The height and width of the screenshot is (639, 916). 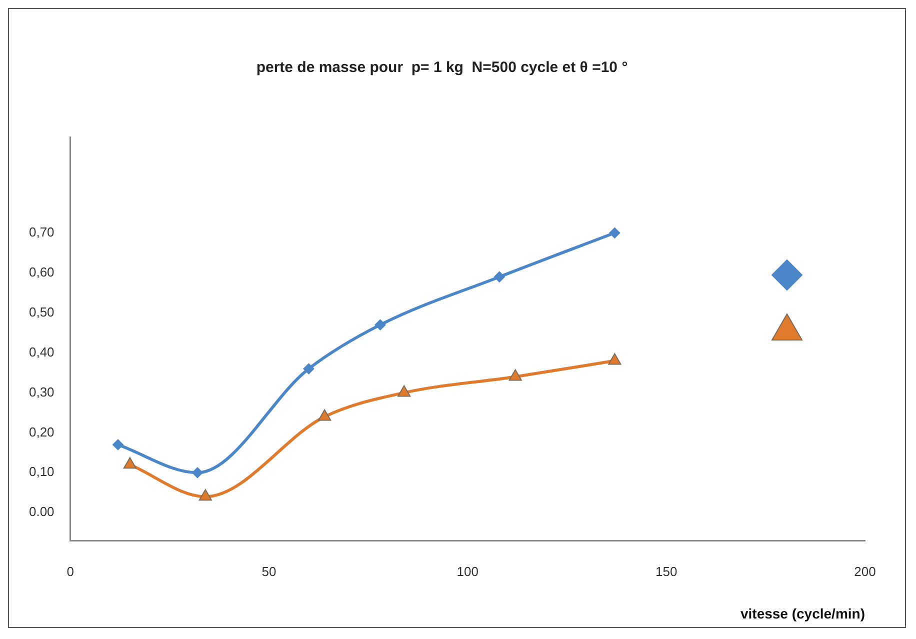 What do you see at coordinates (802, 613) in the screenshot?
I see `x-axis-title: vitesse (cycle/min)` at bounding box center [802, 613].